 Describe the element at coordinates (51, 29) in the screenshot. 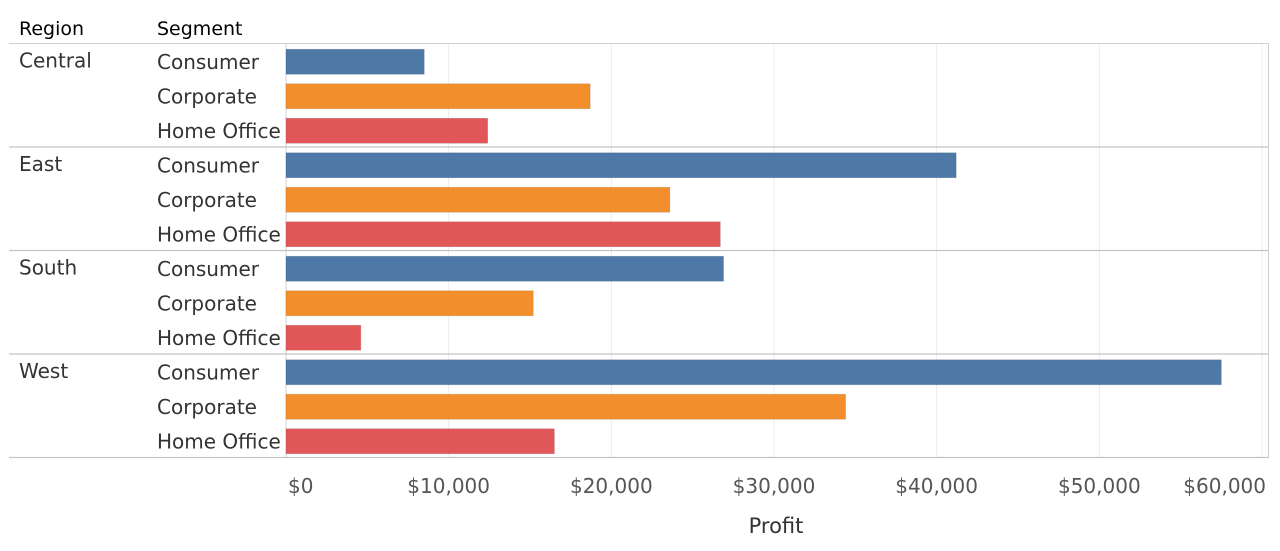

I see `region-column-header: Region` at that location.